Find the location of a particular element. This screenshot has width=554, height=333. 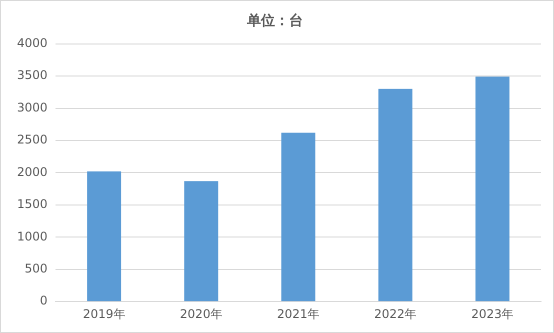

y-tick-label: 0 is located at coordinates (44, 301).